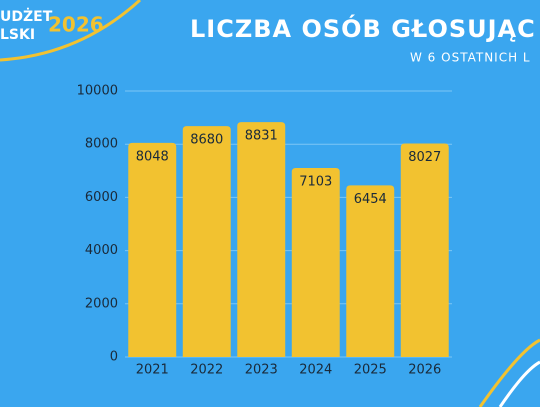 Image resolution: width=540 pixels, height=407 pixels. I want to click on logo-year: 2026, so click(76, 25).